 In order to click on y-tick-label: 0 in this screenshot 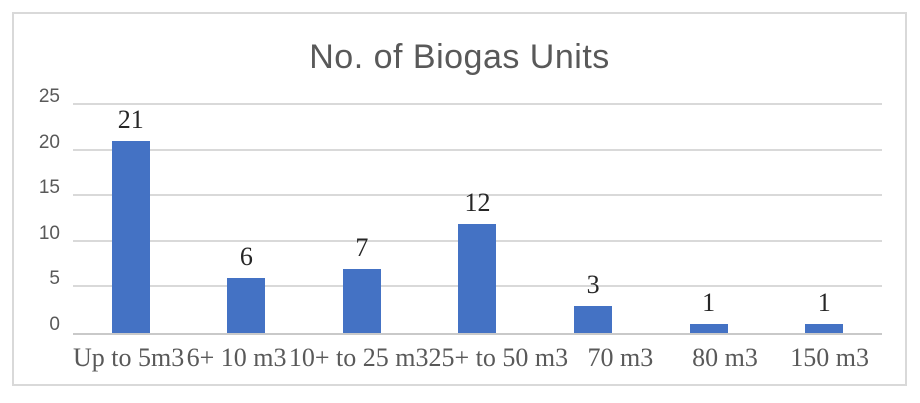, I will do `click(54, 324)`.